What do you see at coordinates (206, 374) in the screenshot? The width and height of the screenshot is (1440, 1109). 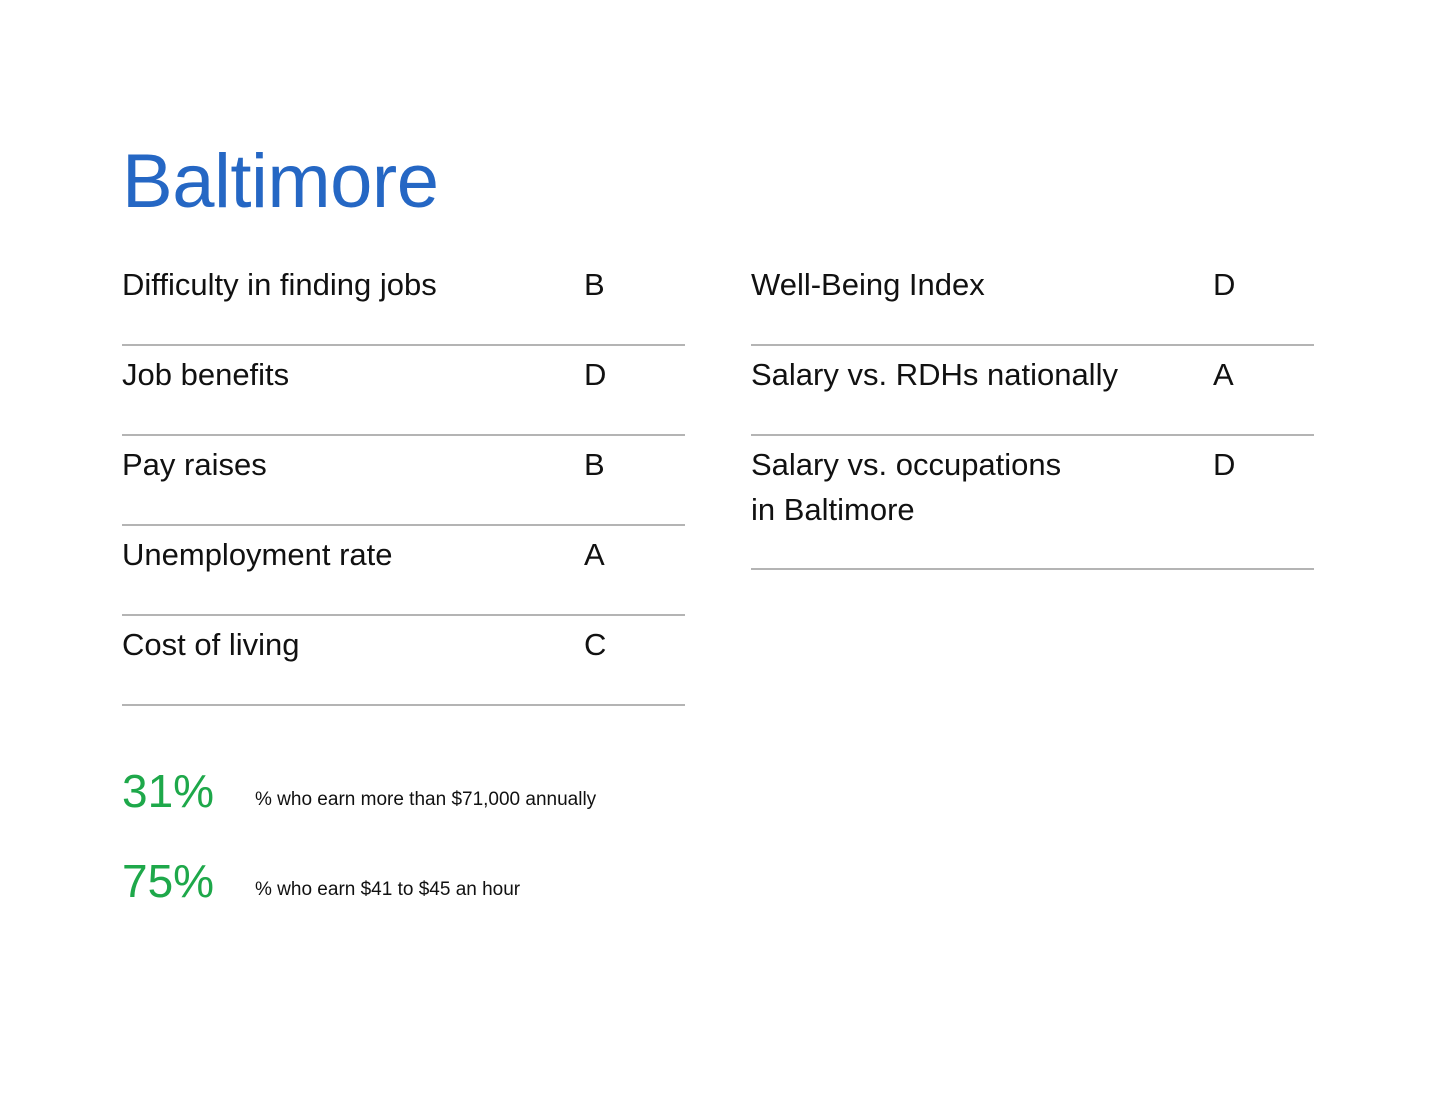 I see `grade-label: Job benefits` at bounding box center [206, 374].